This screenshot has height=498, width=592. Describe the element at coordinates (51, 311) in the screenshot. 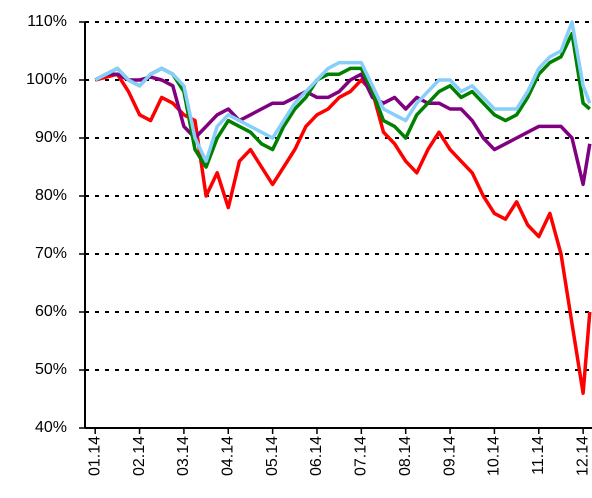

I see `y-tick-label: 60%` at that location.